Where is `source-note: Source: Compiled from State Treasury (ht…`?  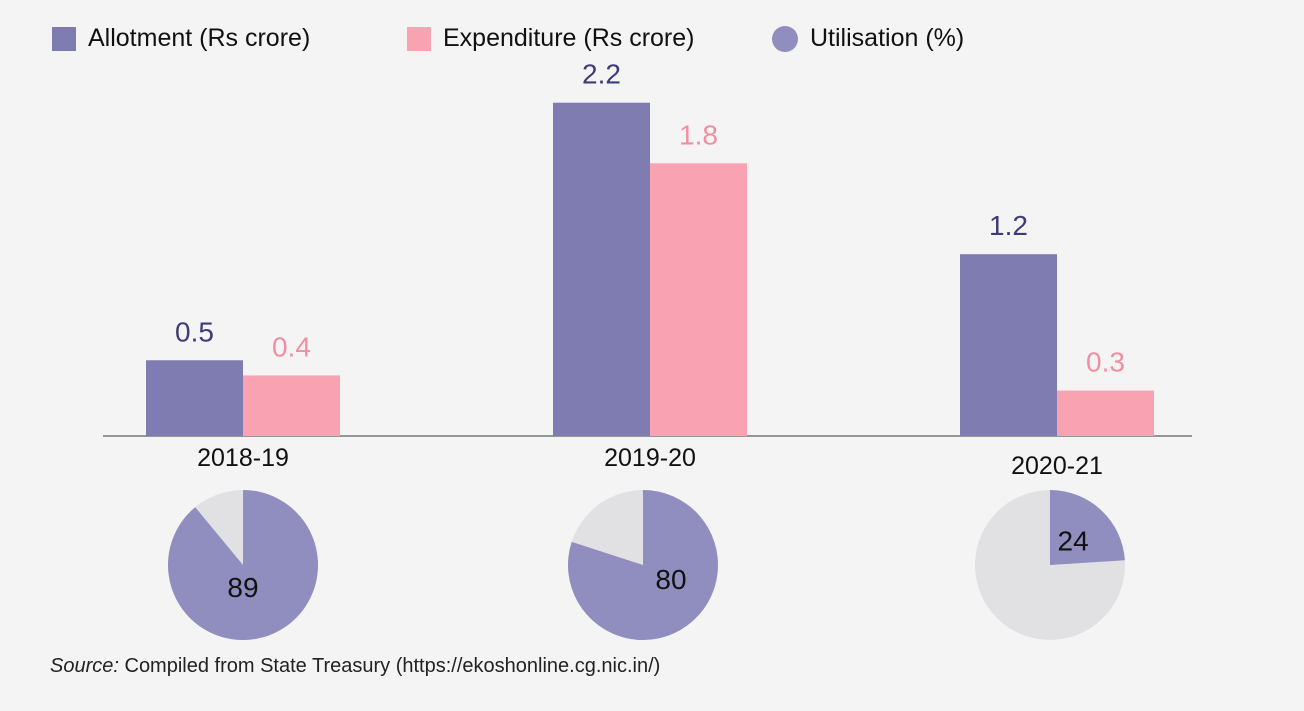
source-note: Source: Compiled from State Treasury (ht… is located at coordinates (355, 666).